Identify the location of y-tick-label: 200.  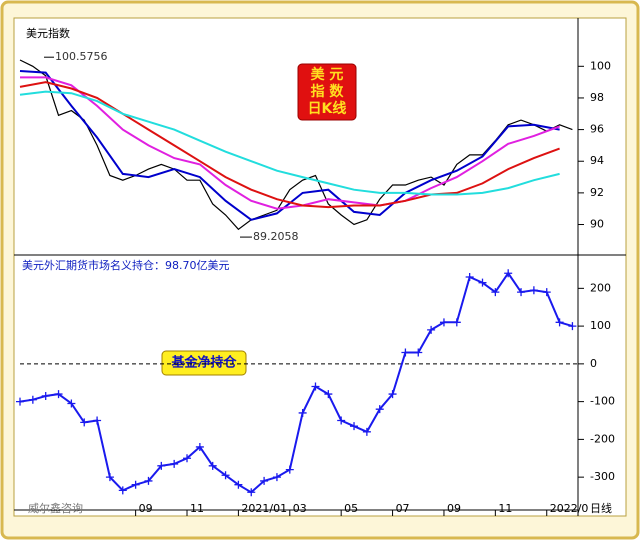
(600, 287).